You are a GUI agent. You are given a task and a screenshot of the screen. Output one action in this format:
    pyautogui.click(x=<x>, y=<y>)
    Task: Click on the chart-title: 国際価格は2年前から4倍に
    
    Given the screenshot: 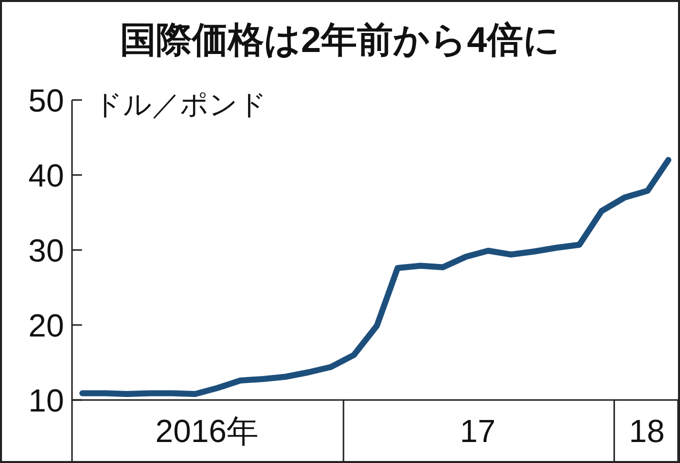 What is the action you would take?
    pyautogui.click(x=340, y=39)
    